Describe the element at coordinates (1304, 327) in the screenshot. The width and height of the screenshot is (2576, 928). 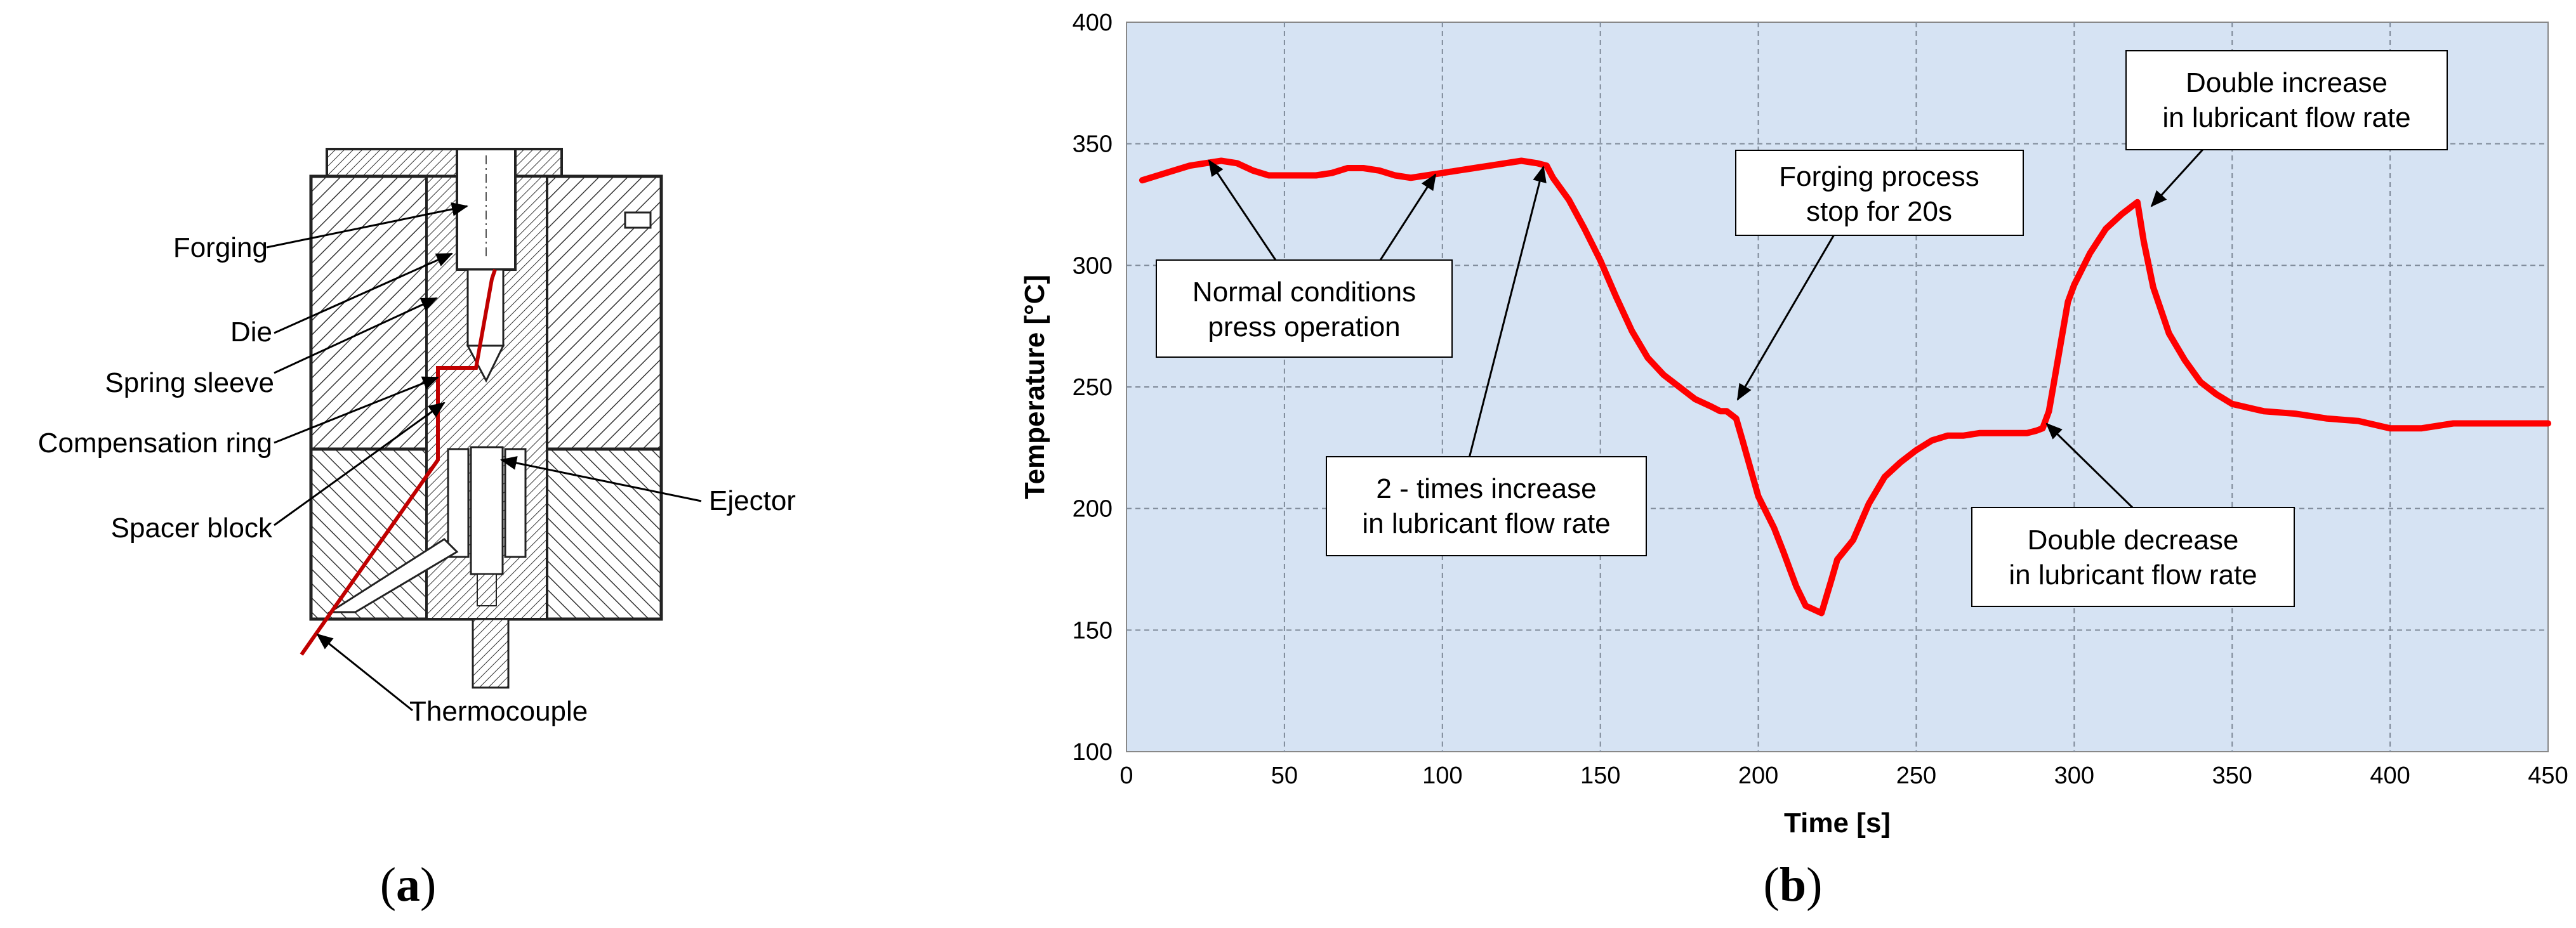
I see `svg-text: press operation` at that location.